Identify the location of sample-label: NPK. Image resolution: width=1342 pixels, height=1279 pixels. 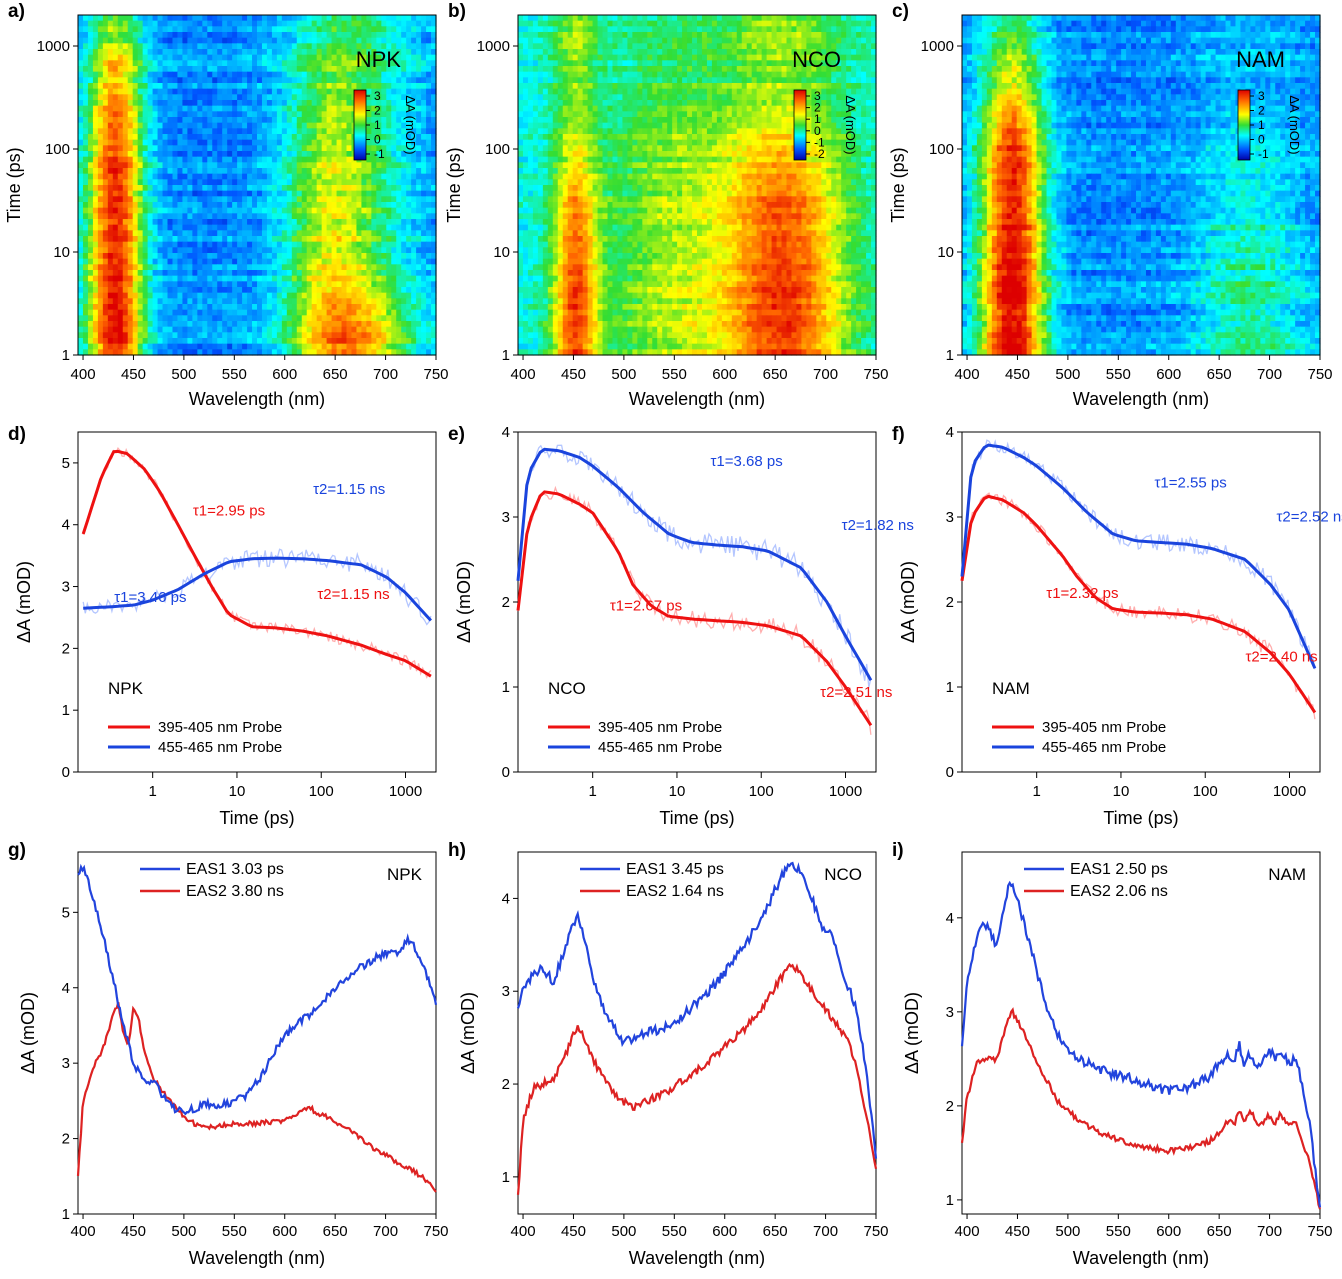
(379, 59).